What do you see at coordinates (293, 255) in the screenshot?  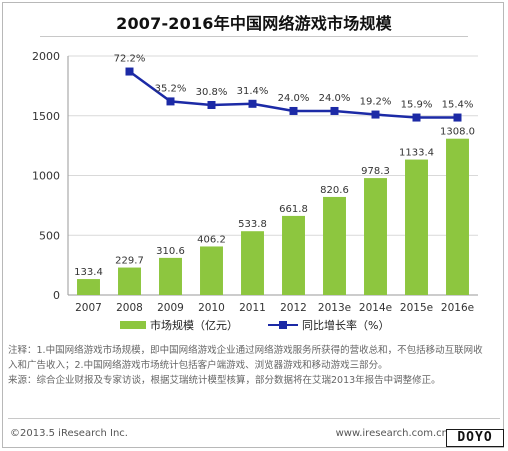 I see `bar-2012` at bounding box center [293, 255].